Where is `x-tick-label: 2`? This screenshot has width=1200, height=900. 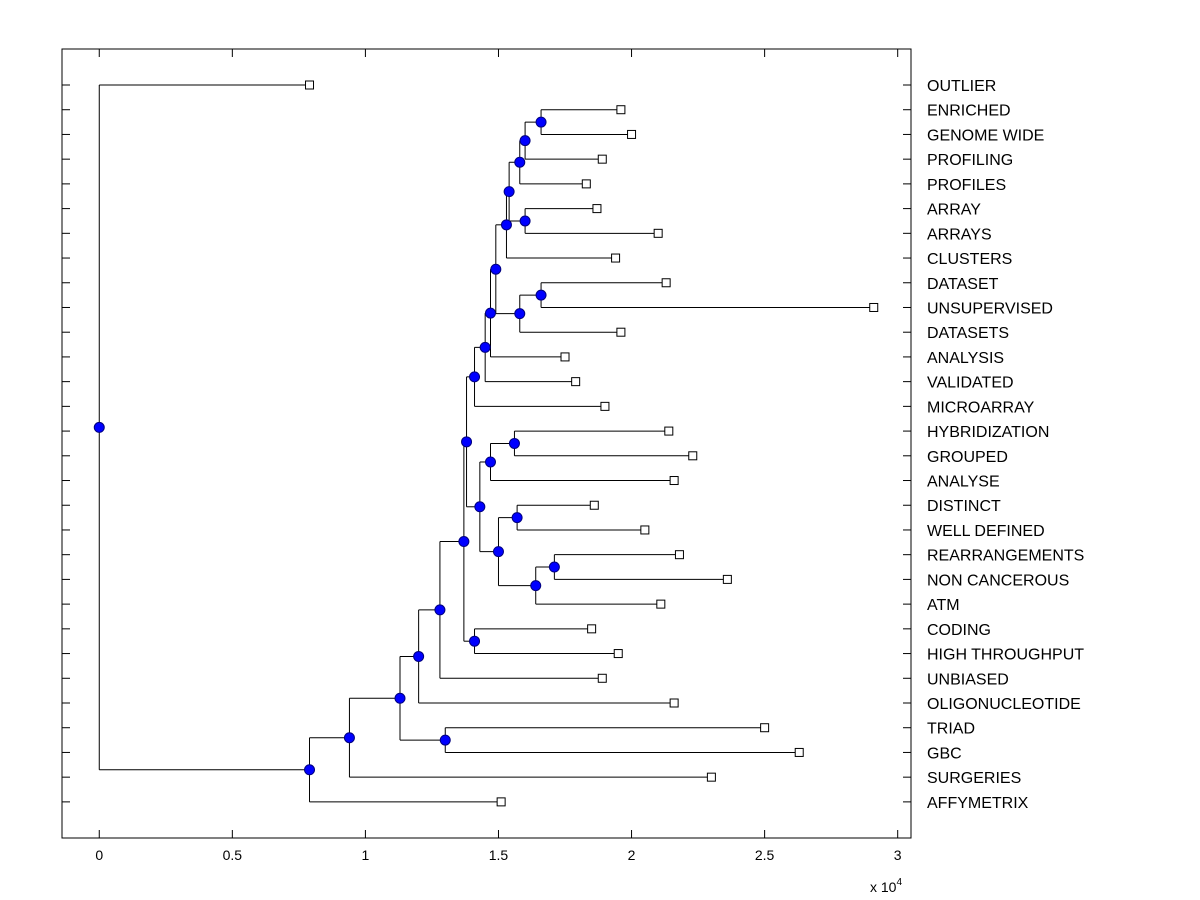
x-tick-label: 2 is located at coordinates (632, 855).